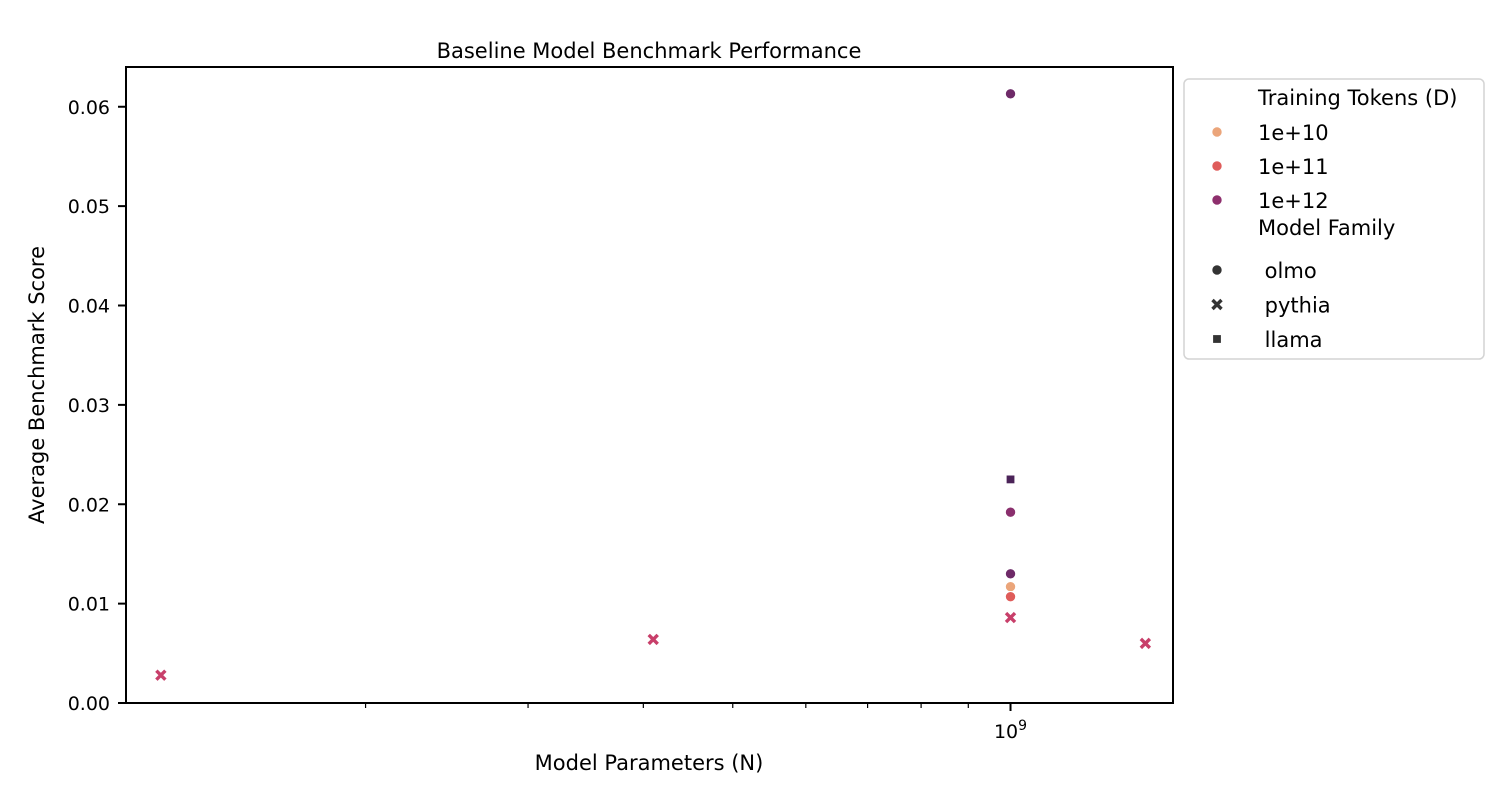 The image size is (1500, 800). What do you see at coordinates (1326, 228) in the screenshot?
I see `legend-style-title: Model Family` at bounding box center [1326, 228].